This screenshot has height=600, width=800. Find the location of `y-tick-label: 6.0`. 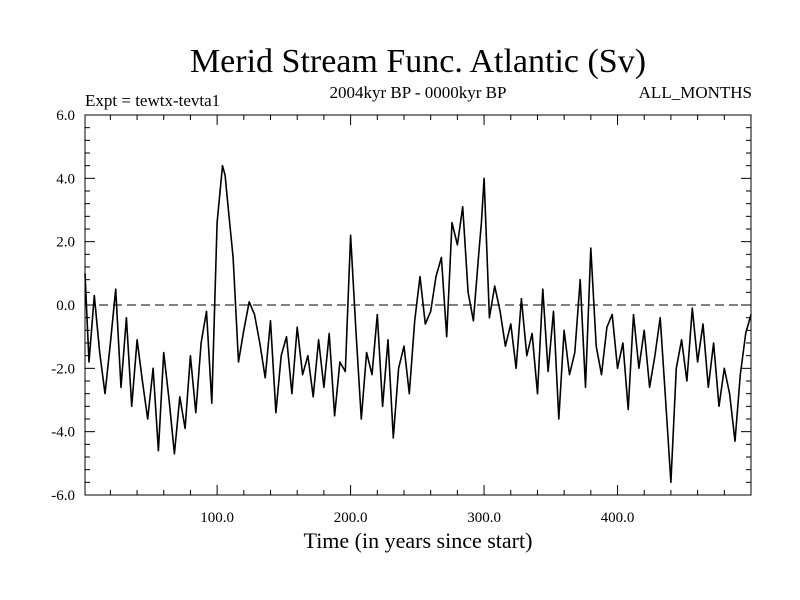

y-tick-label: 6.0 is located at coordinates (65, 116).